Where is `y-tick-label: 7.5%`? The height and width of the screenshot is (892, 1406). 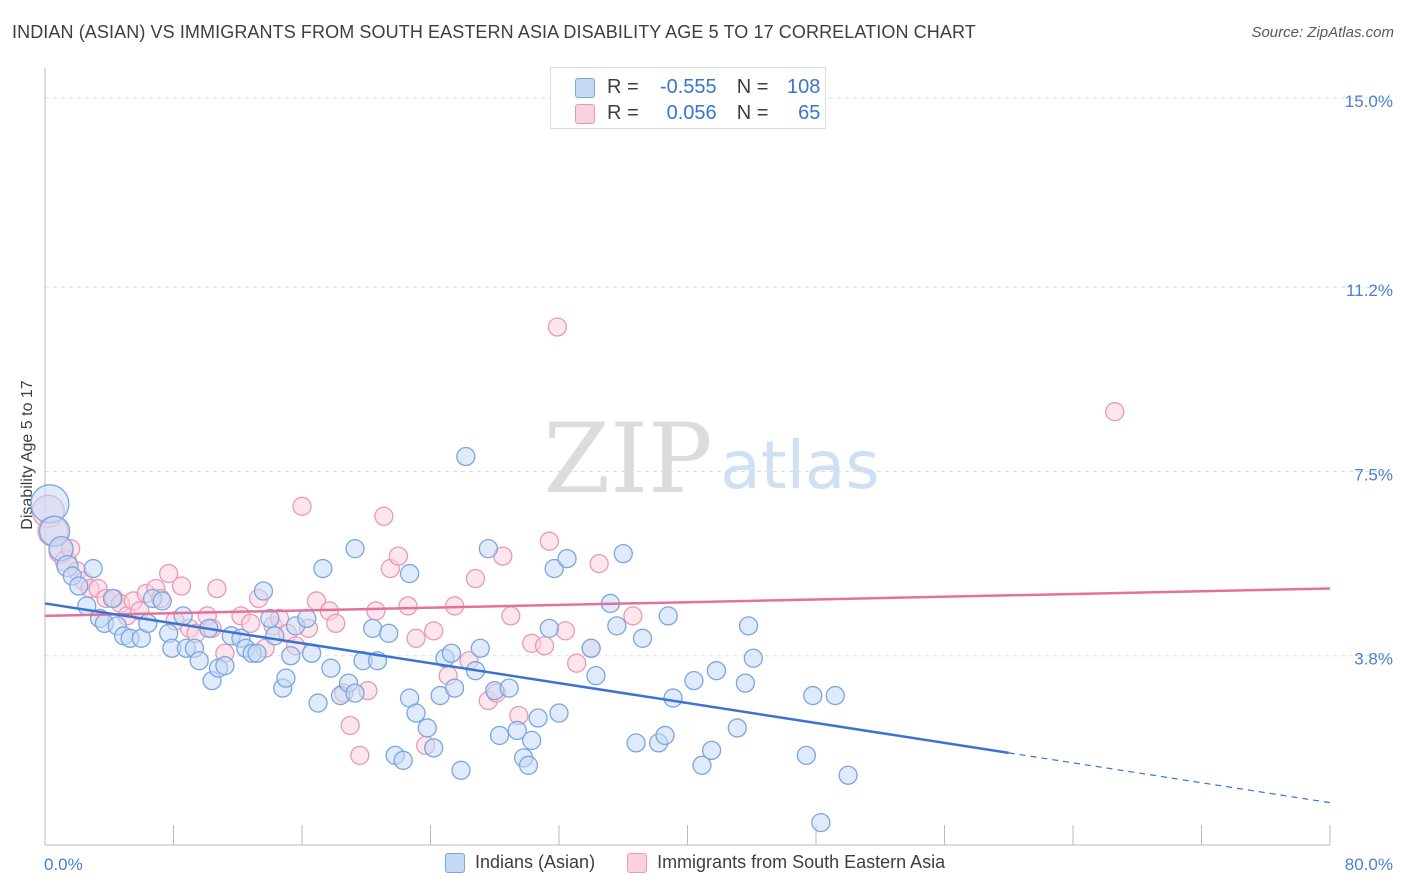 y-tick-label: 7.5% is located at coordinates (1373, 474).